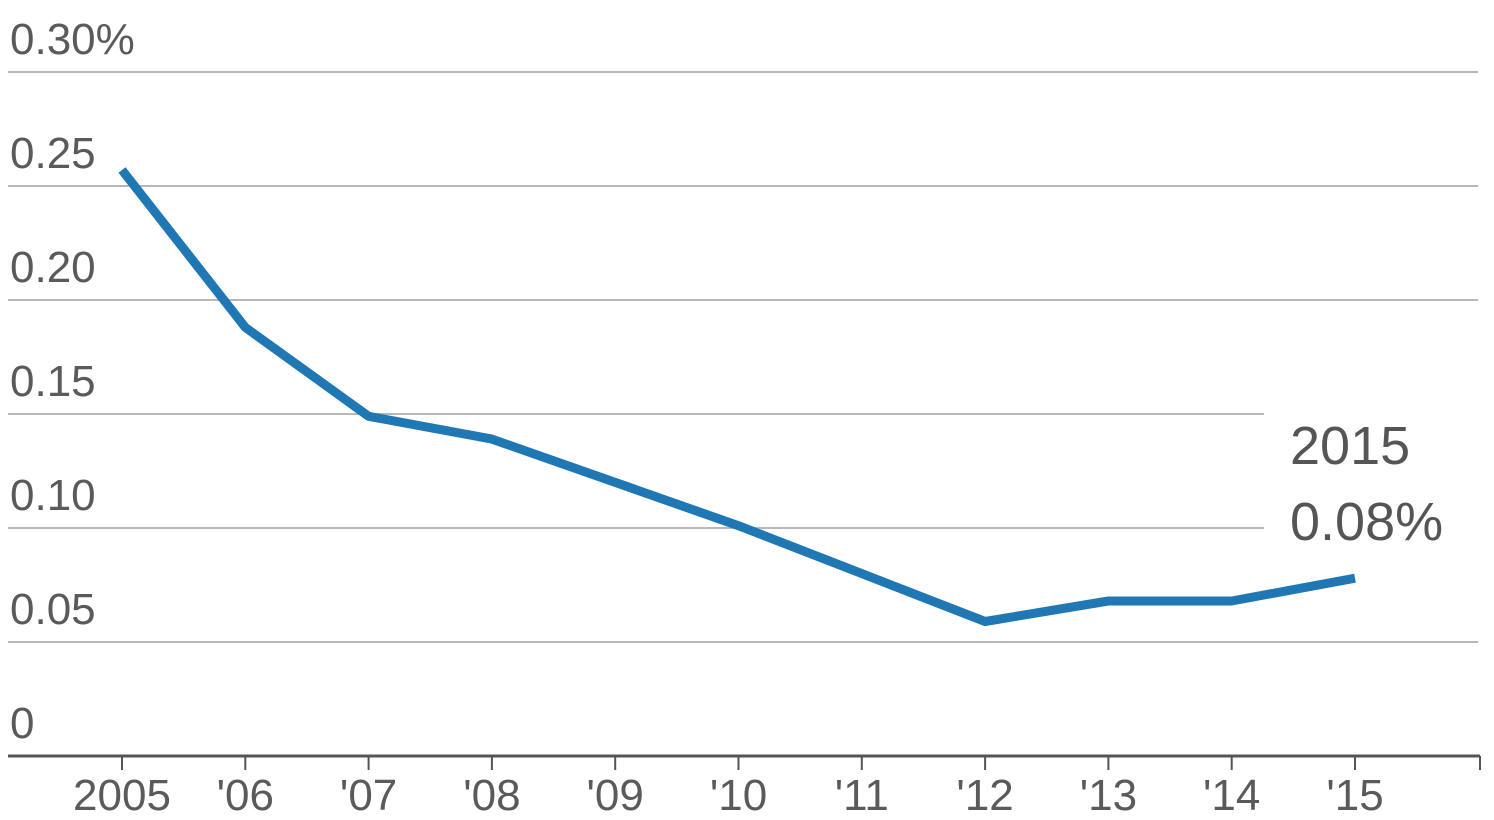 The image size is (1494, 820). Describe the element at coordinates (53, 495) in the screenshot. I see `y-tick-label: 0.10` at that location.